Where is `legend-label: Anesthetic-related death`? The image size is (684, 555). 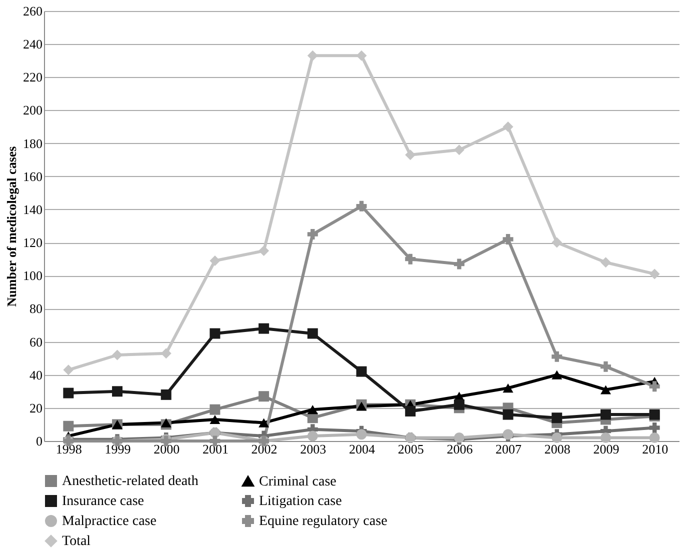 legend-label: Anesthetic-related death is located at coordinates (130, 481).